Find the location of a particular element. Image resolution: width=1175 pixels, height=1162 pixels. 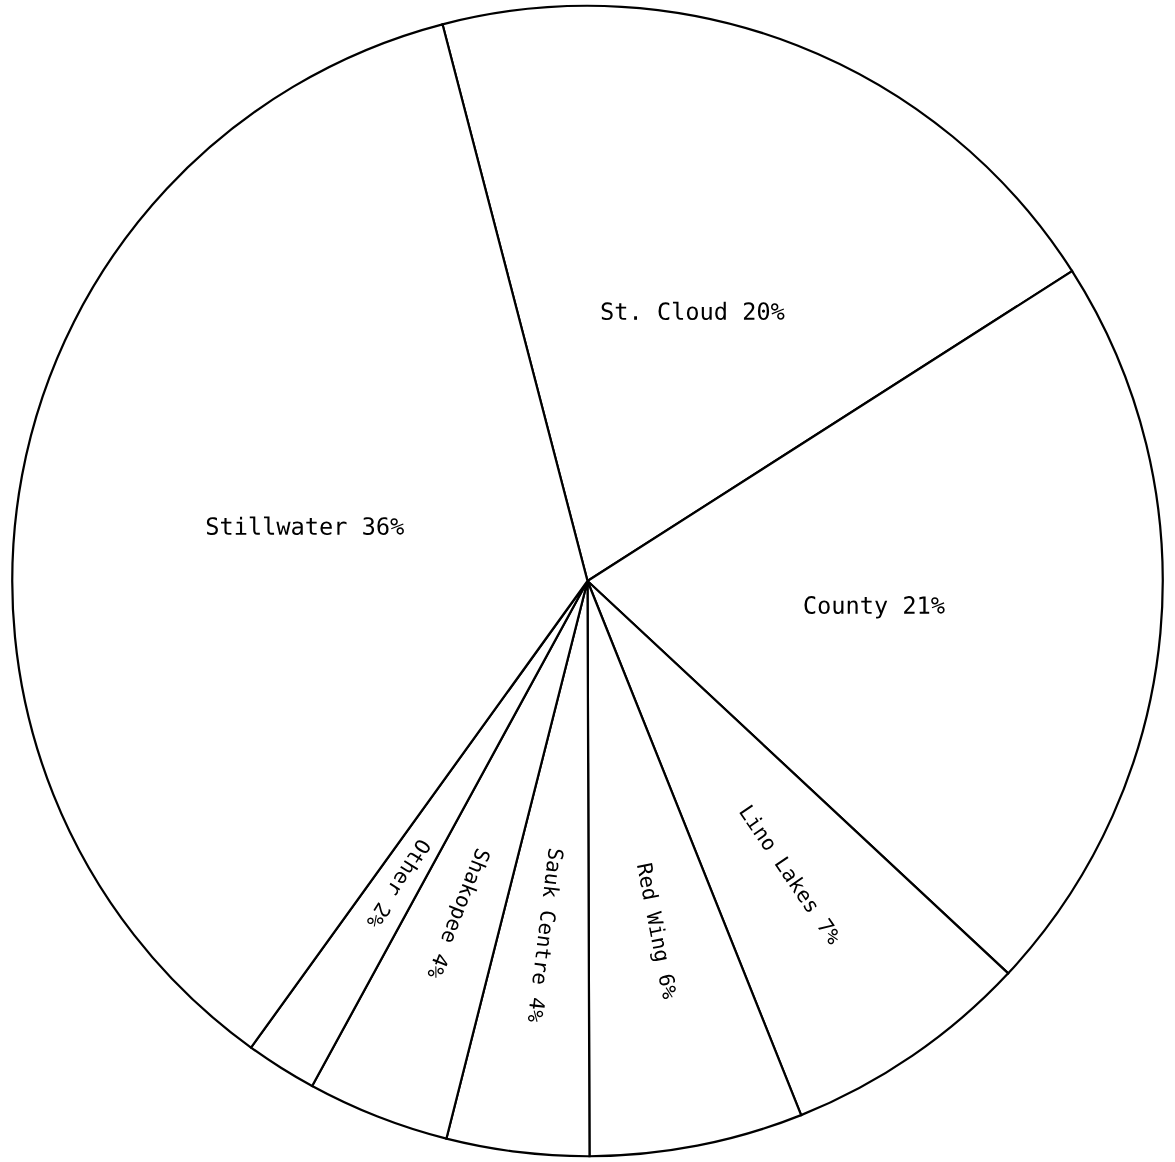

slice-label: County 21% is located at coordinates (874, 607).